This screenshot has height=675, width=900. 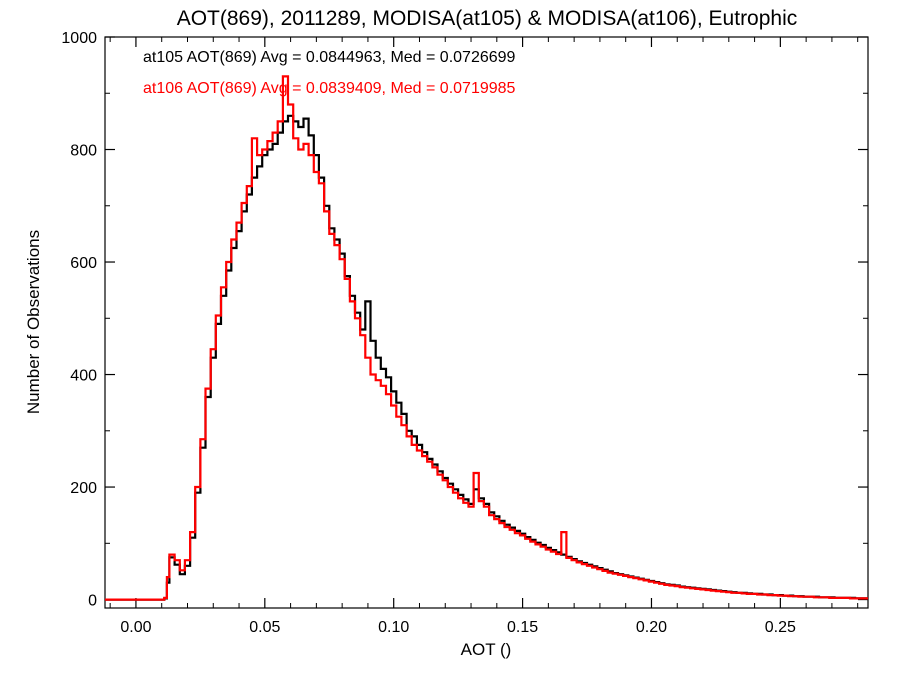 I want to click on y-tick-label: 800, so click(x=83, y=151).